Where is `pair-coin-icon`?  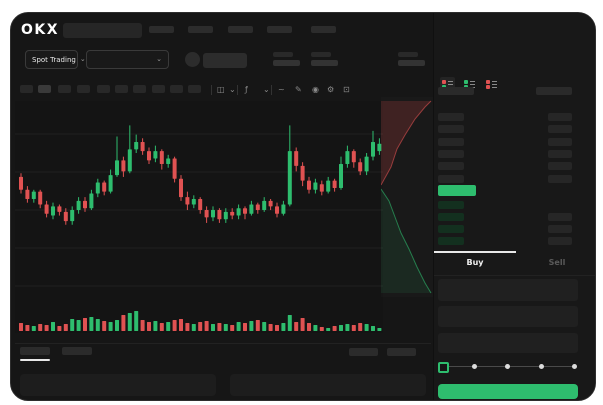 pair-coin-icon is located at coordinates (192, 59).